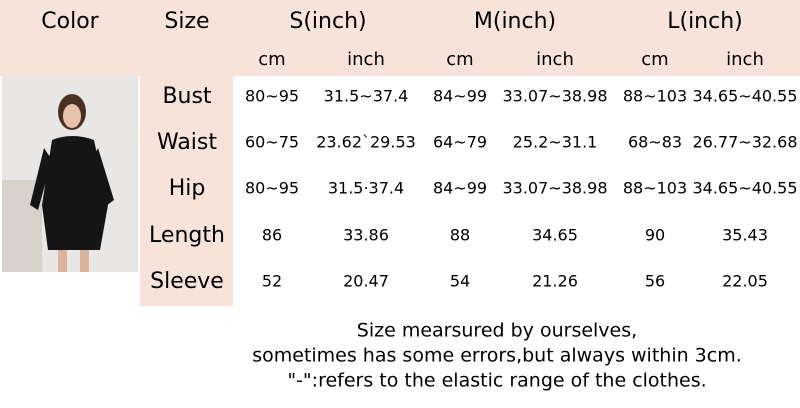 The image size is (800, 408). What do you see at coordinates (655, 281) in the screenshot?
I see `cell: 56` at bounding box center [655, 281].